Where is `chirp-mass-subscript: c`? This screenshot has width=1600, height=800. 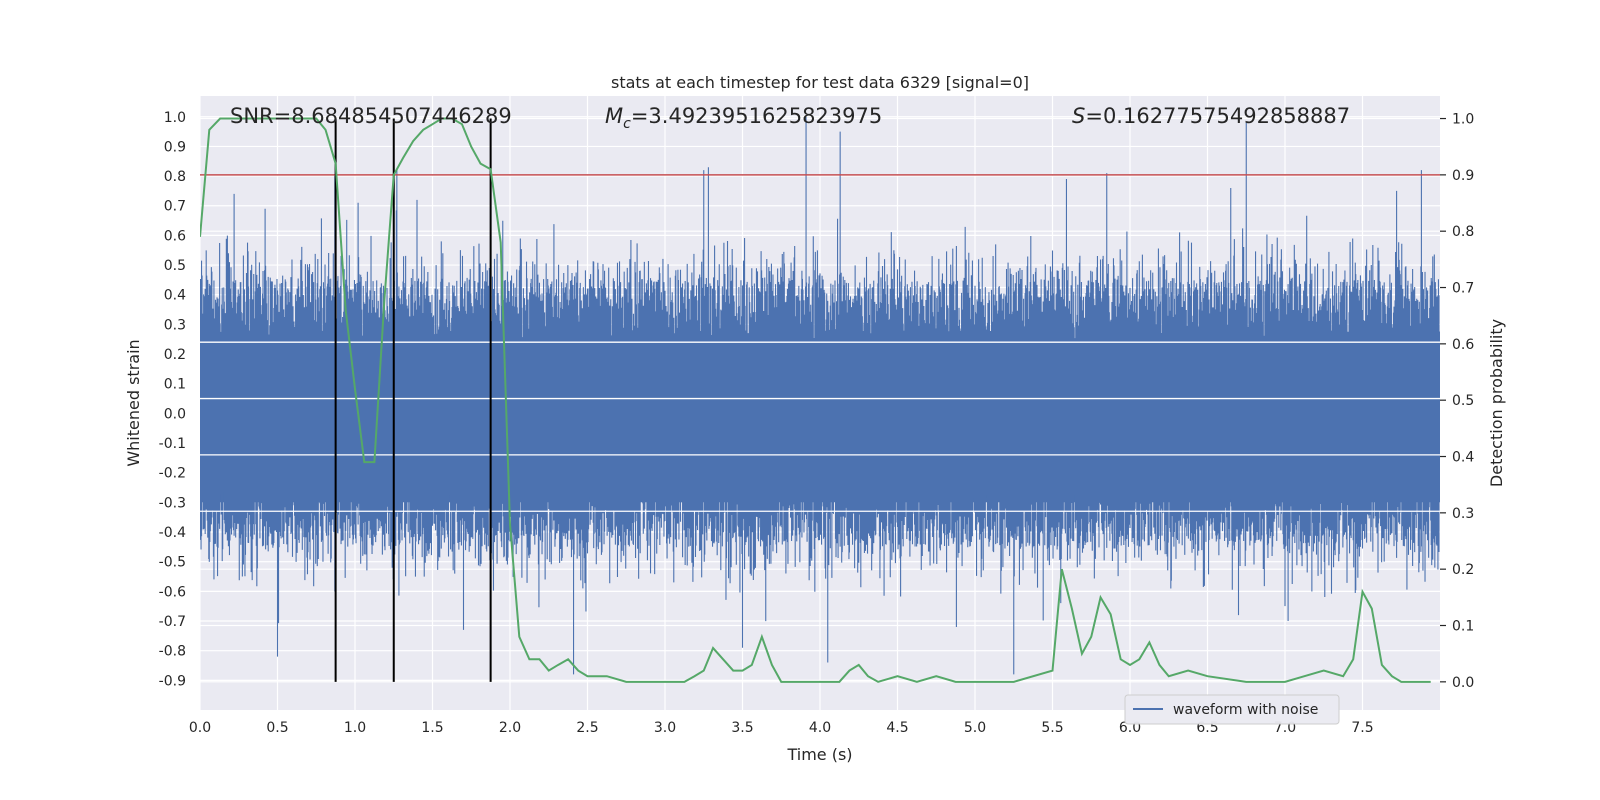
chirp-mass-subscript: c is located at coordinates (627, 124).